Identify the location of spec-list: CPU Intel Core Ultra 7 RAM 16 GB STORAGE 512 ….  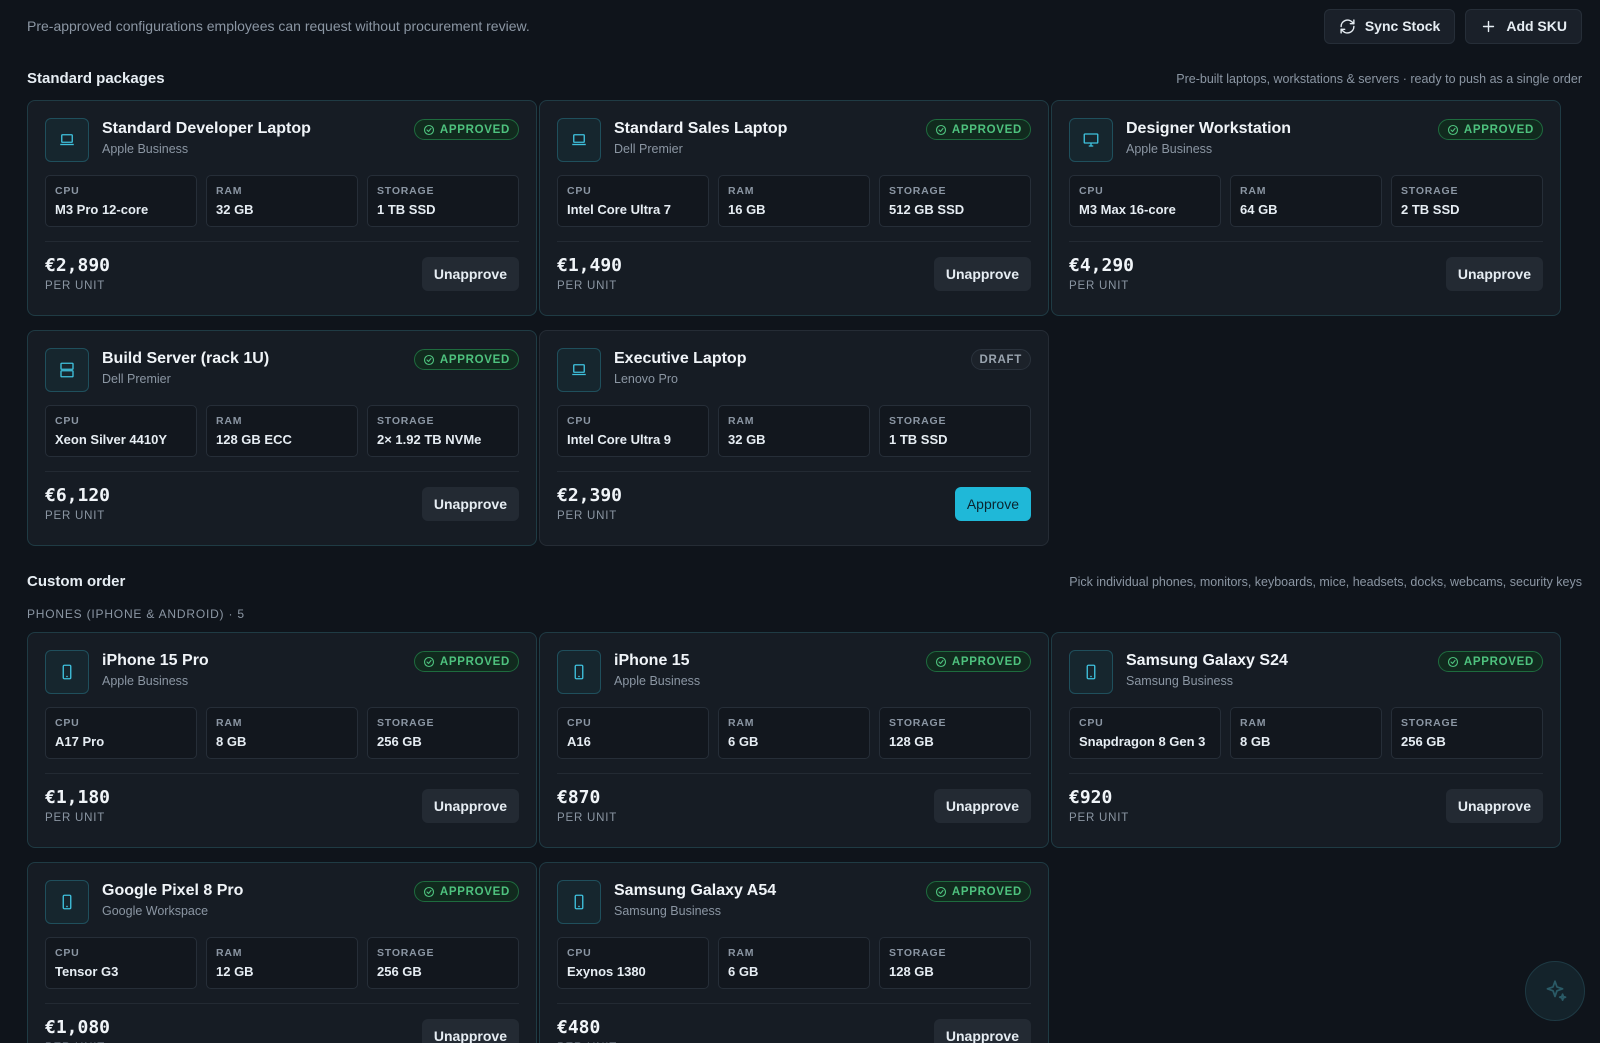
(794, 201).